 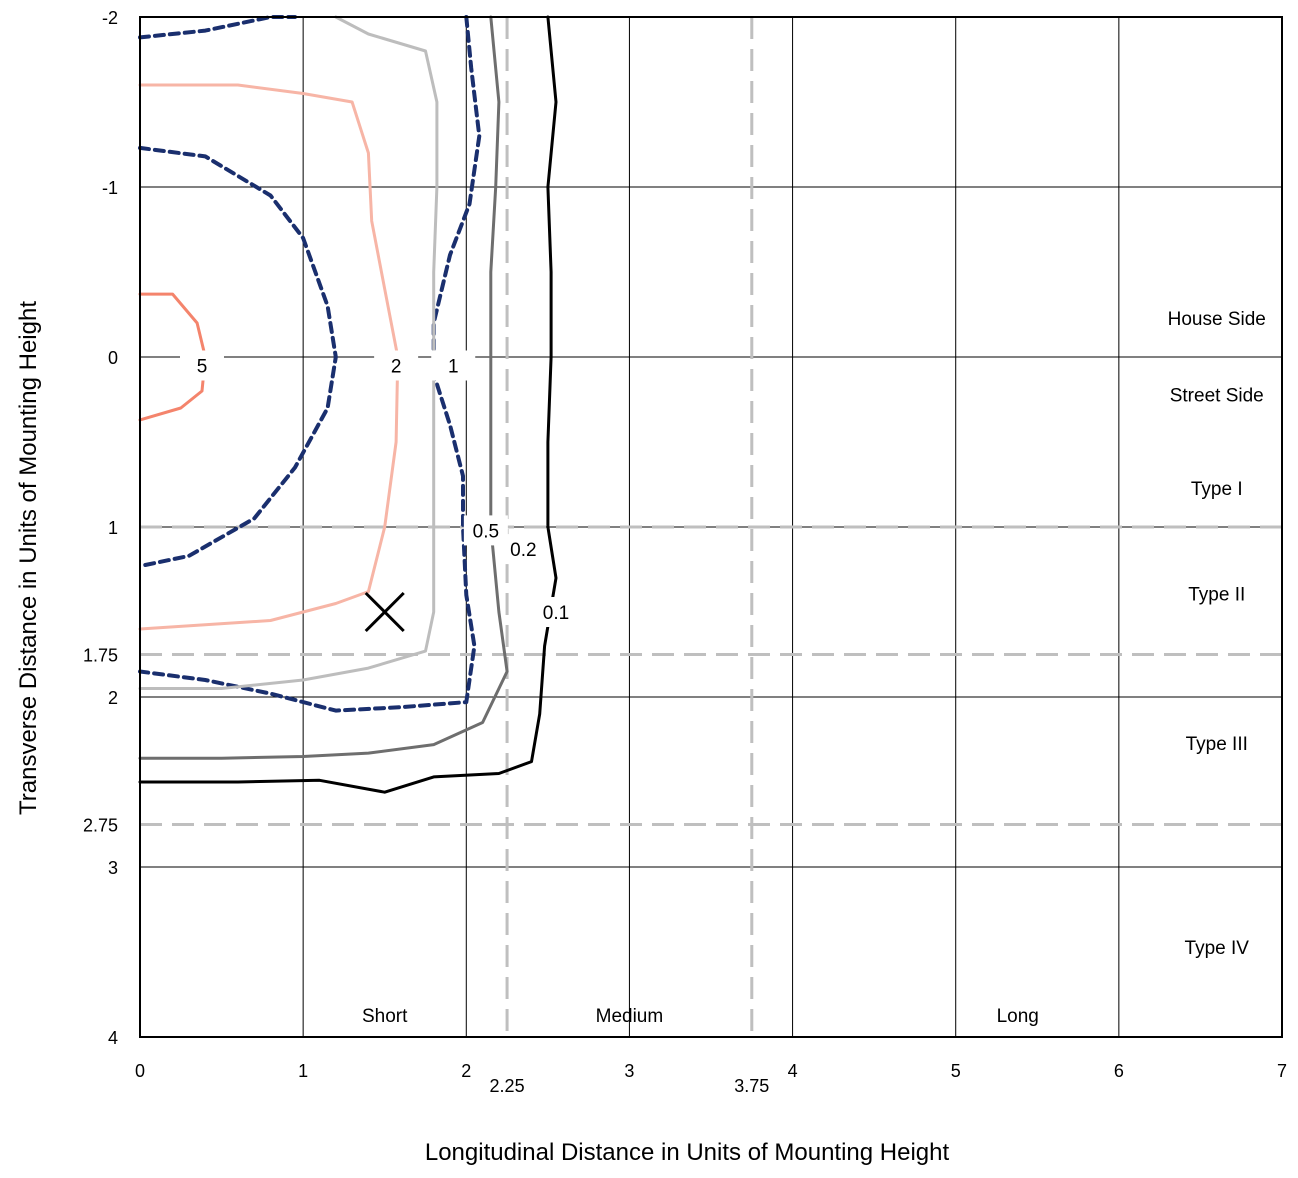 I want to click on y-tick-label: 2, so click(x=113, y=698).